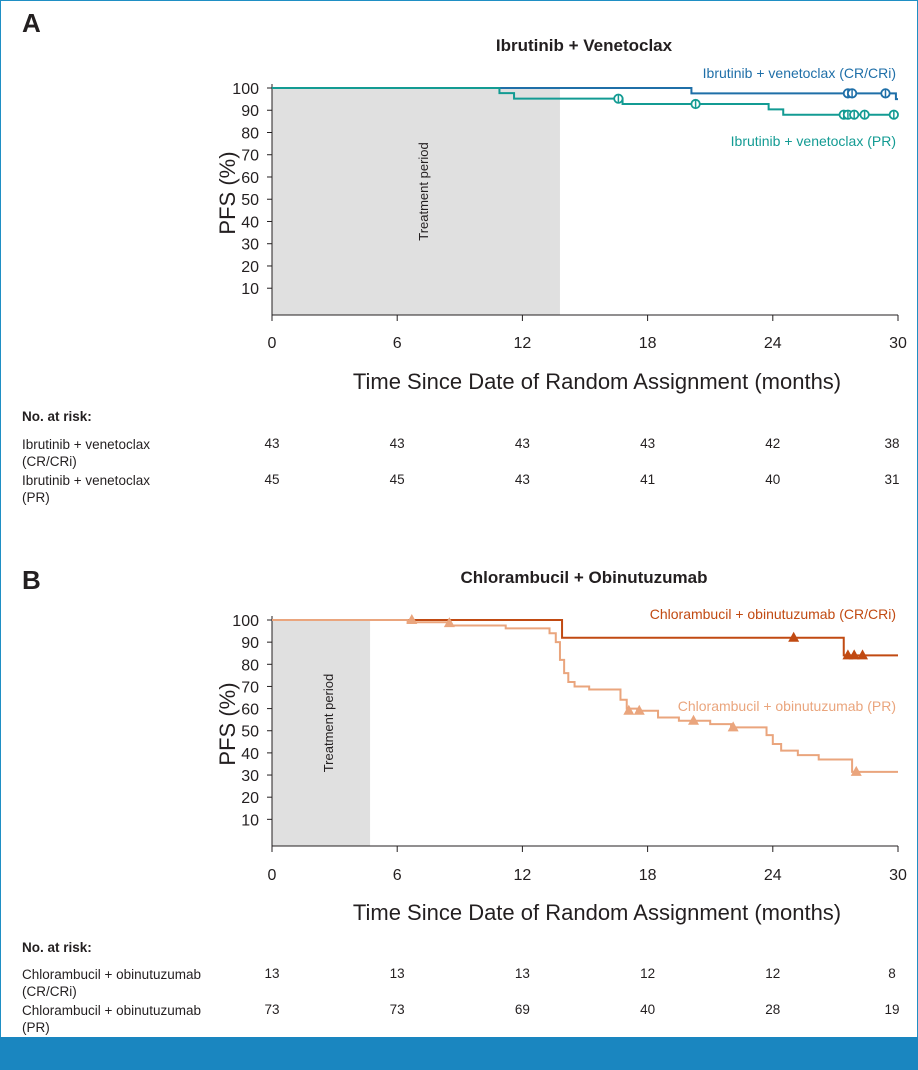 The image size is (918, 1070). Describe the element at coordinates (813, 141) in the screenshot. I see `series-label-2: Ibrutinib + venetoclax (PR)` at that location.